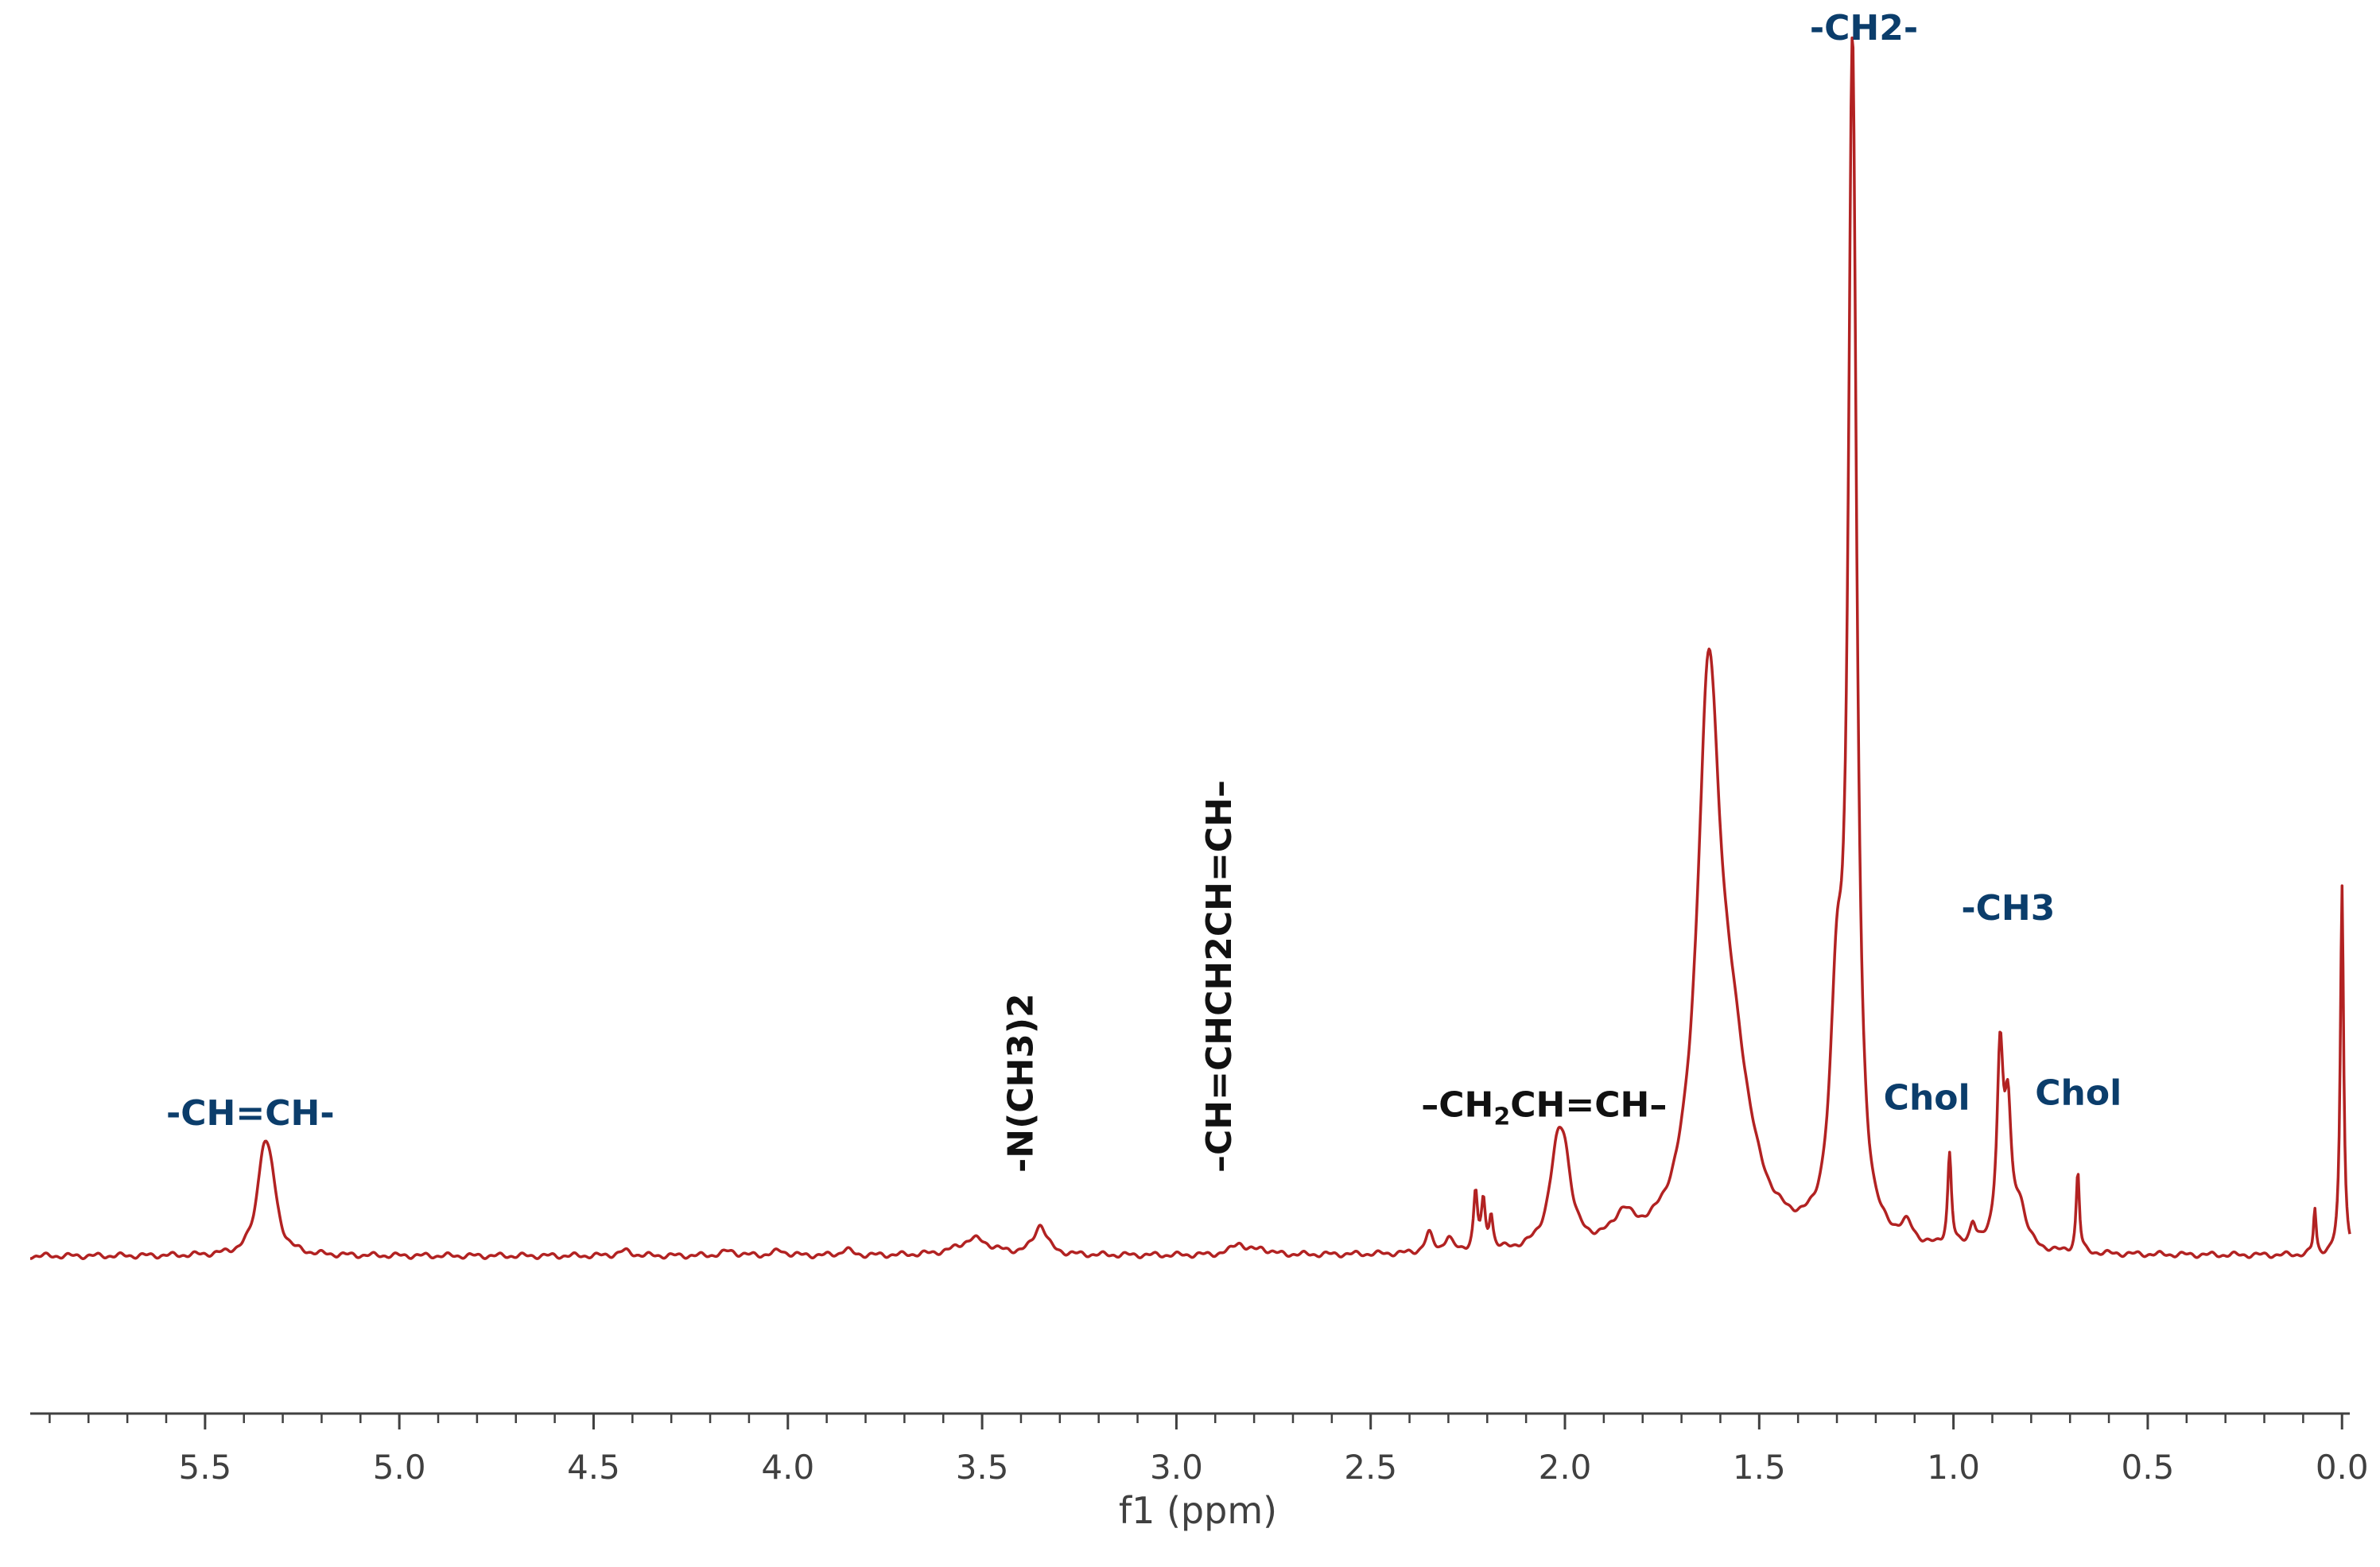 This screenshot has width=2380, height=1567. What do you see at coordinates (2008, 909) in the screenshot?
I see `peak-annotation: -CH3` at bounding box center [2008, 909].